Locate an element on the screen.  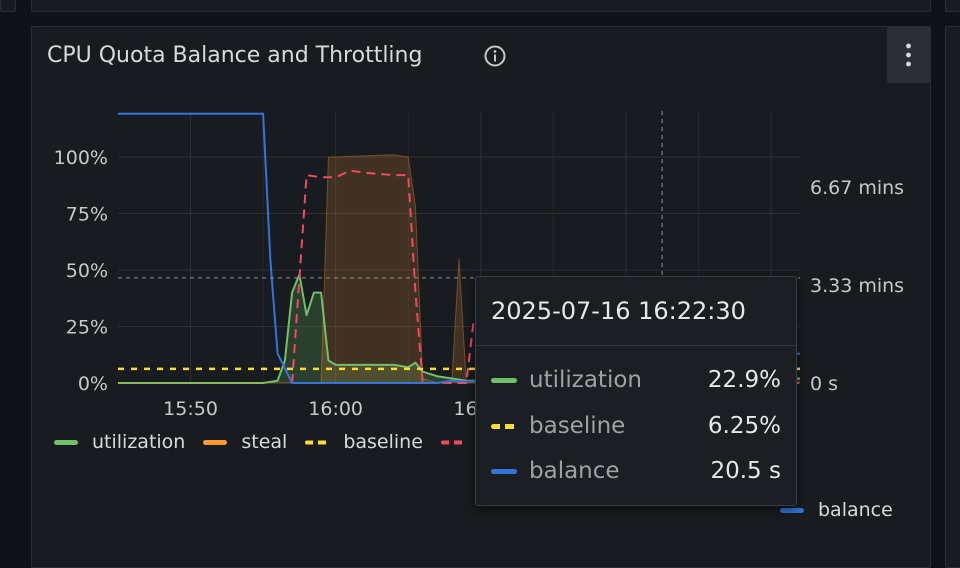
area-utilization is located at coordinates (459, 328).